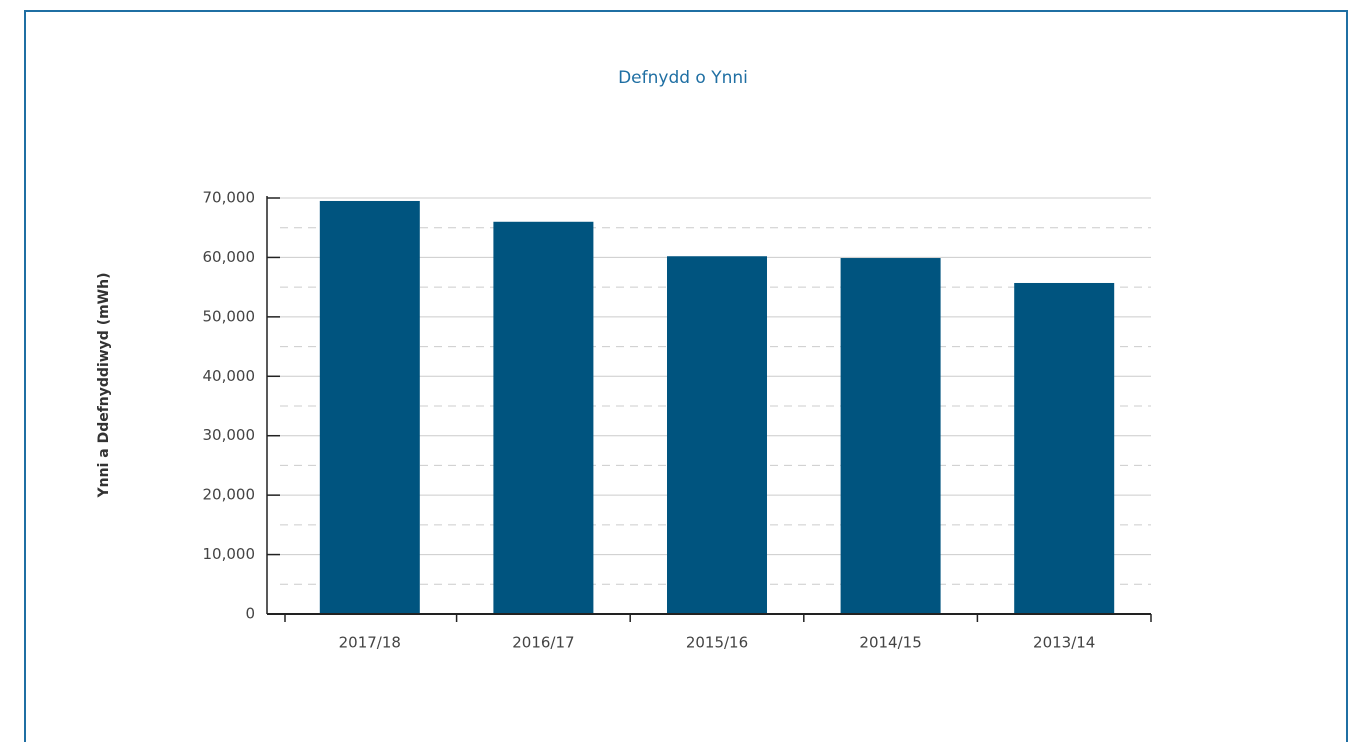 The width and height of the screenshot is (1358, 742). I want to click on y-tick-label: 30,000, so click(229, 435).